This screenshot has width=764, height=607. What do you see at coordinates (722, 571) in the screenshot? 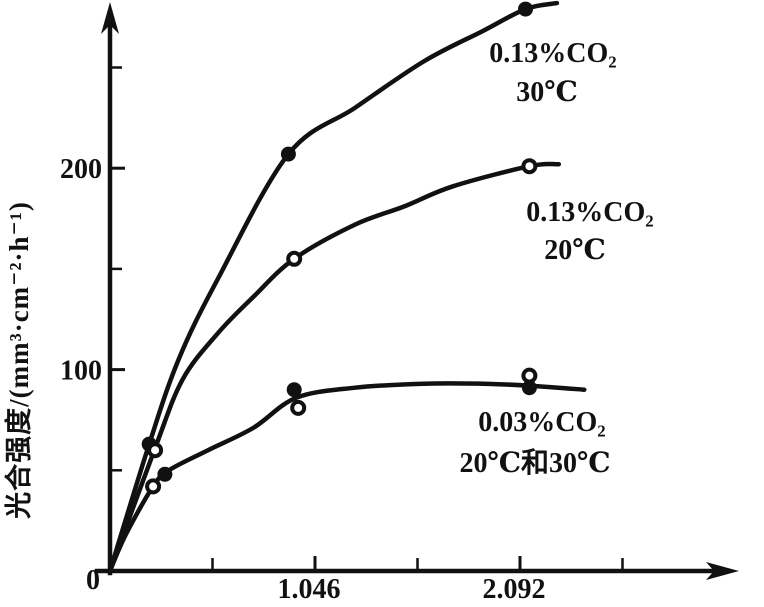
I see `x-axis-arrow-icon` at bounding box center [722, 571].